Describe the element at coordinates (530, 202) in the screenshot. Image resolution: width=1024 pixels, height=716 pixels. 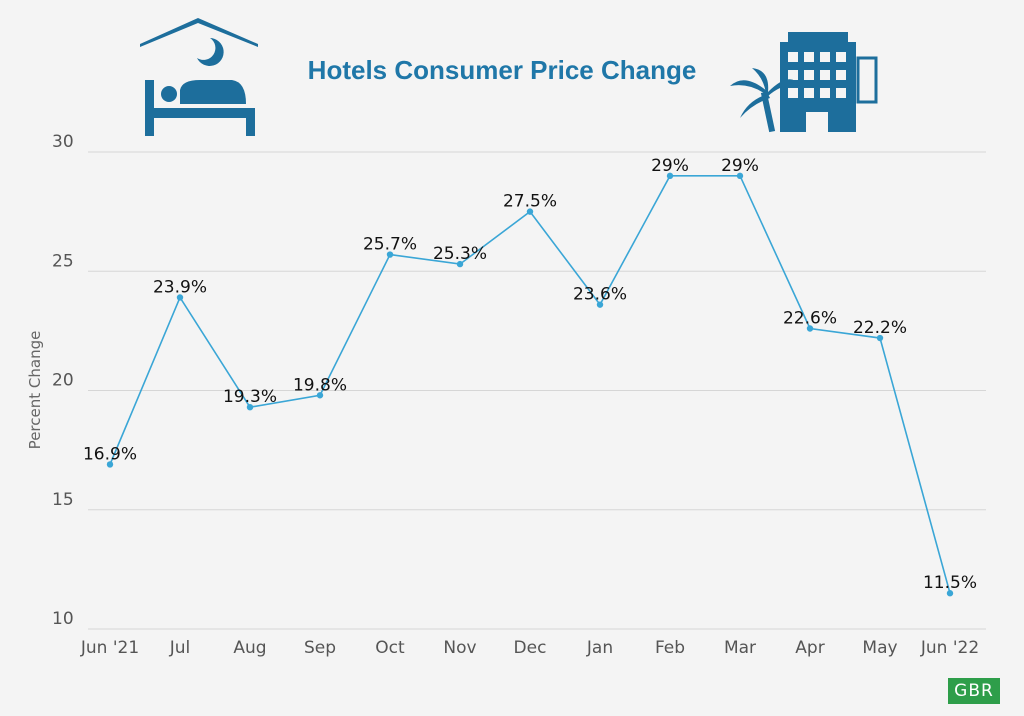
I see `data-label: 27.5%` at that location.